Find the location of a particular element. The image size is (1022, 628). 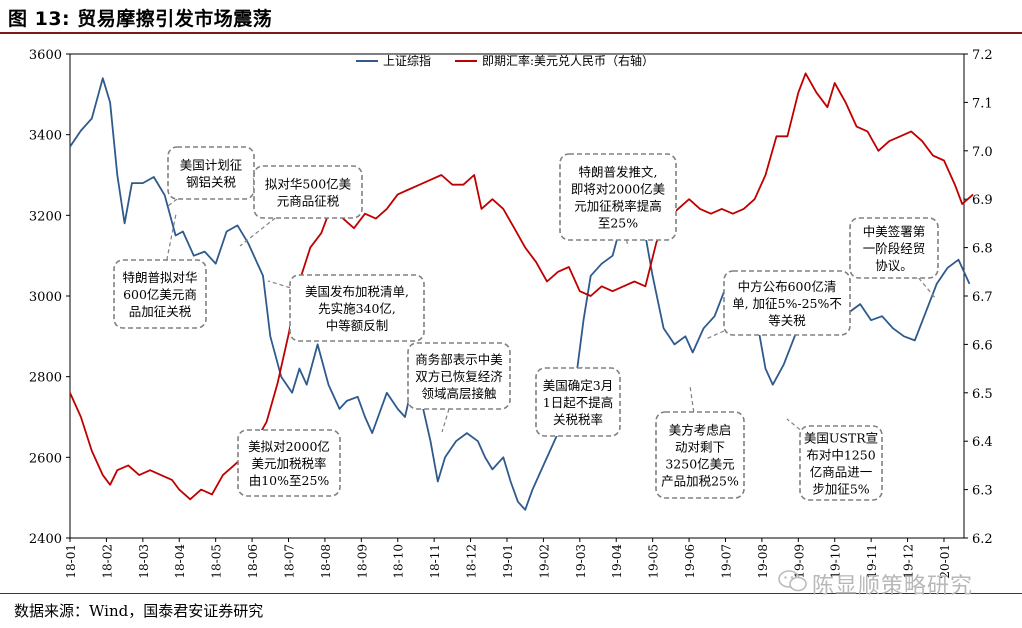

x-tick-label: 19-01 is located at coordinates (508, 561).